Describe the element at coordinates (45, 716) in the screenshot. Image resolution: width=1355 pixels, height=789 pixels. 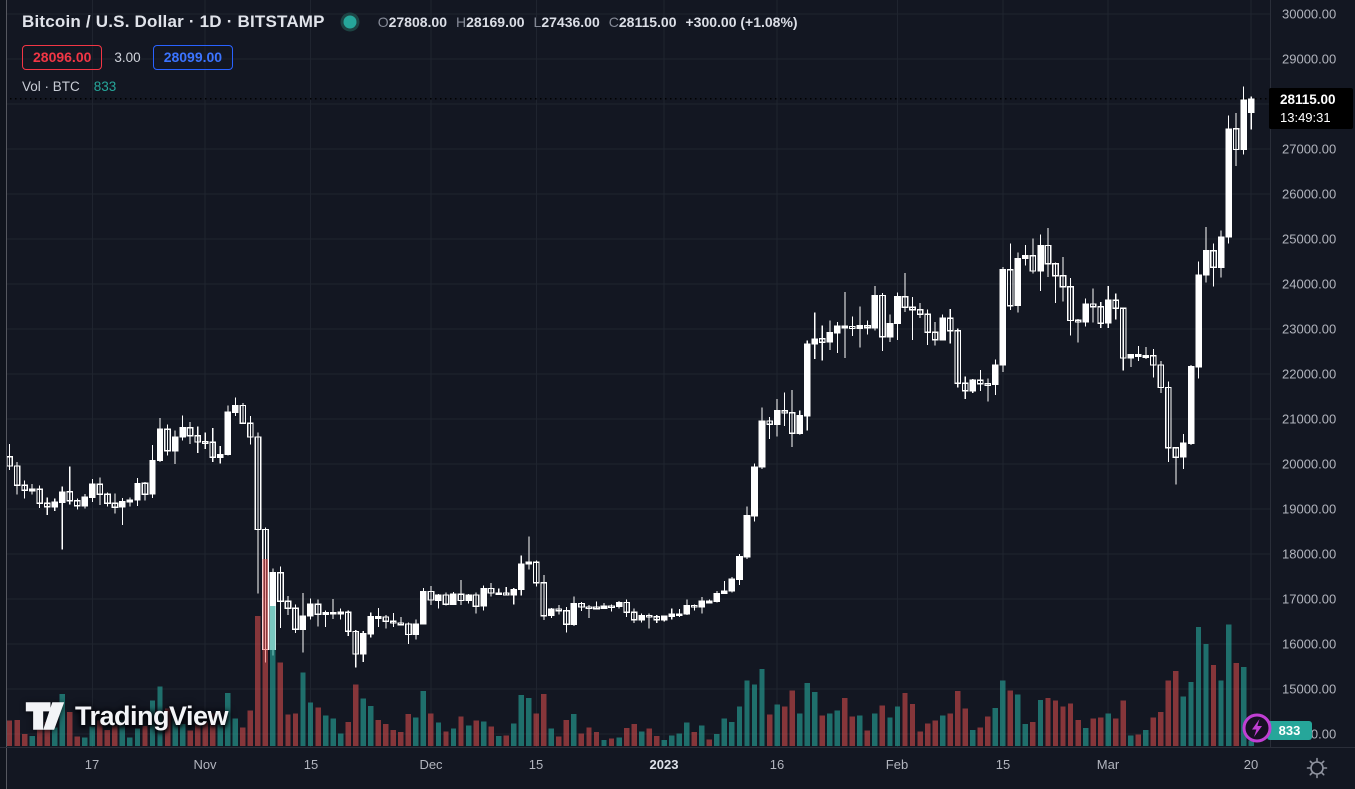
I see `tradingview-logo-icon` at that location.